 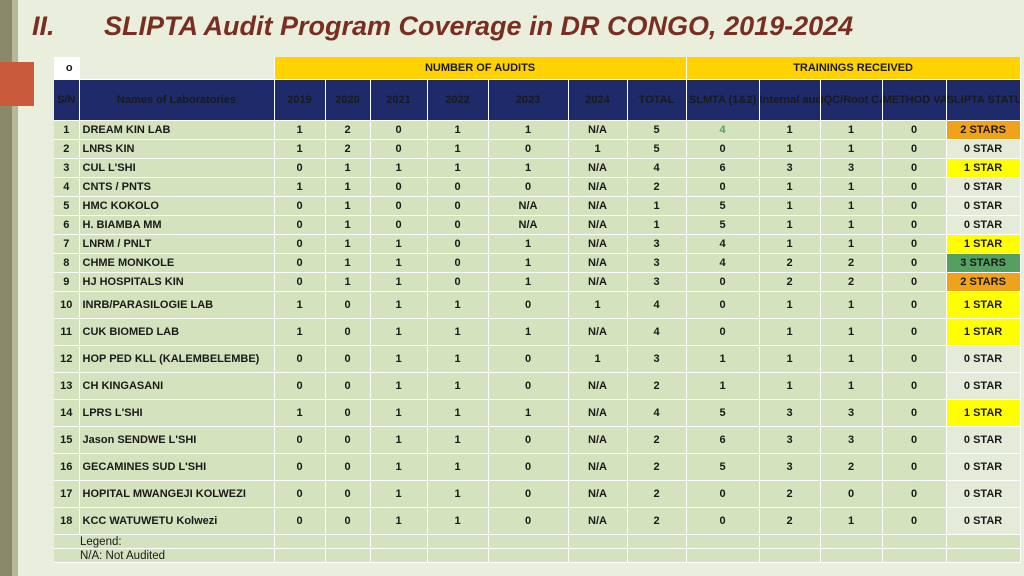 I want to click on cell-name: GECAMINES SUD L'SHI, so click(x=177, y=467).